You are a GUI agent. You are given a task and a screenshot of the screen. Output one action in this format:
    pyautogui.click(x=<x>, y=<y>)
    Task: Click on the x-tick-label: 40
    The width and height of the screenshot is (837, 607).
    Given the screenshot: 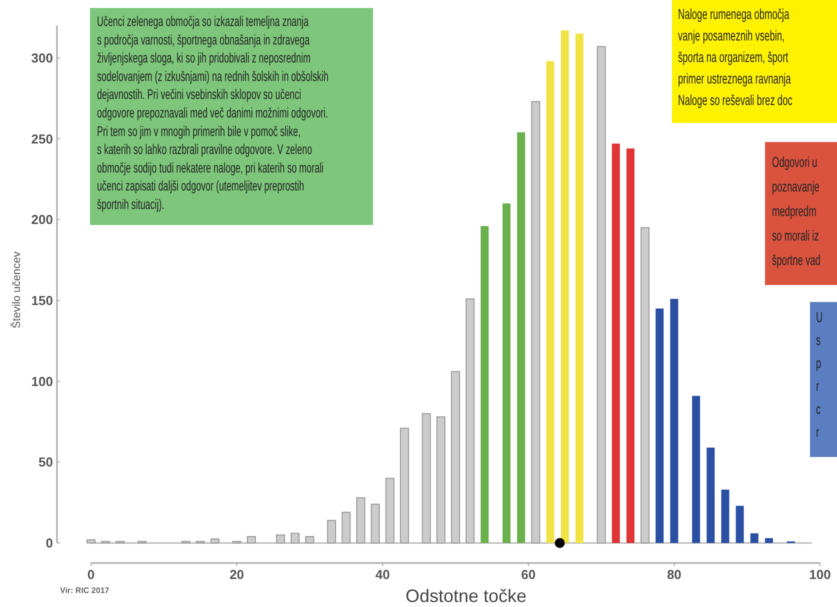 What is the action you would take?
    pyautogui.click(x=382, y=574)
    